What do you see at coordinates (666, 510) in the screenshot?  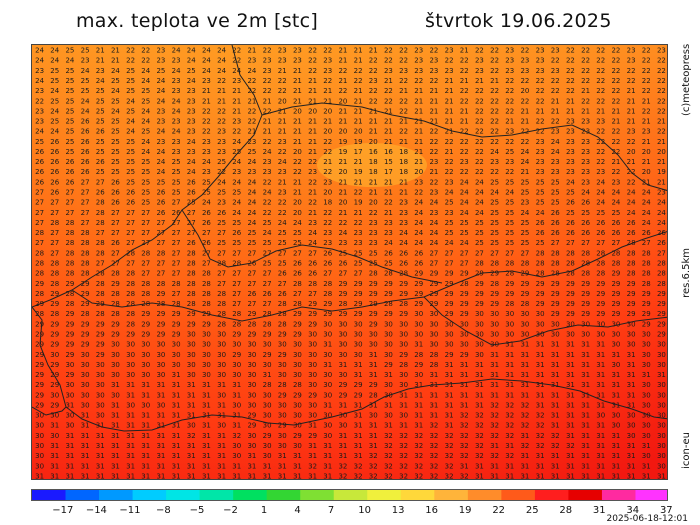 I see `colorbar-tick-label: 37` at bounding box center [666, 510].